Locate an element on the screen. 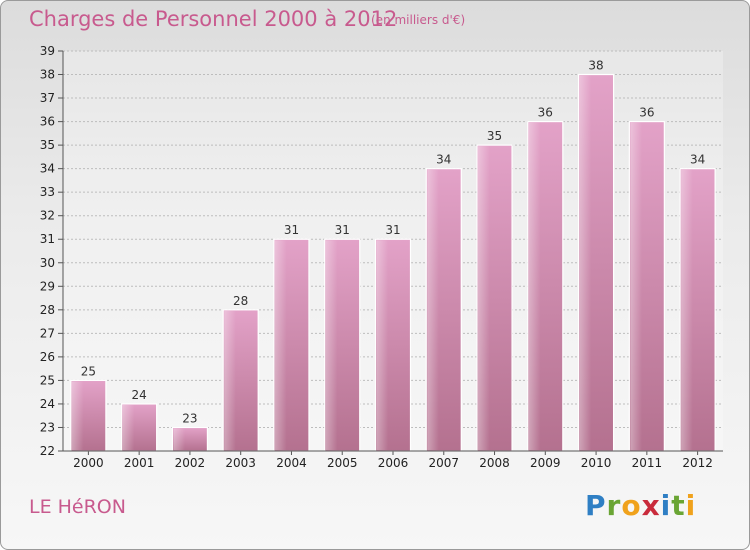 The image size is (750, 550). y-tick-label: 38 is located at coordinates (47, 75).